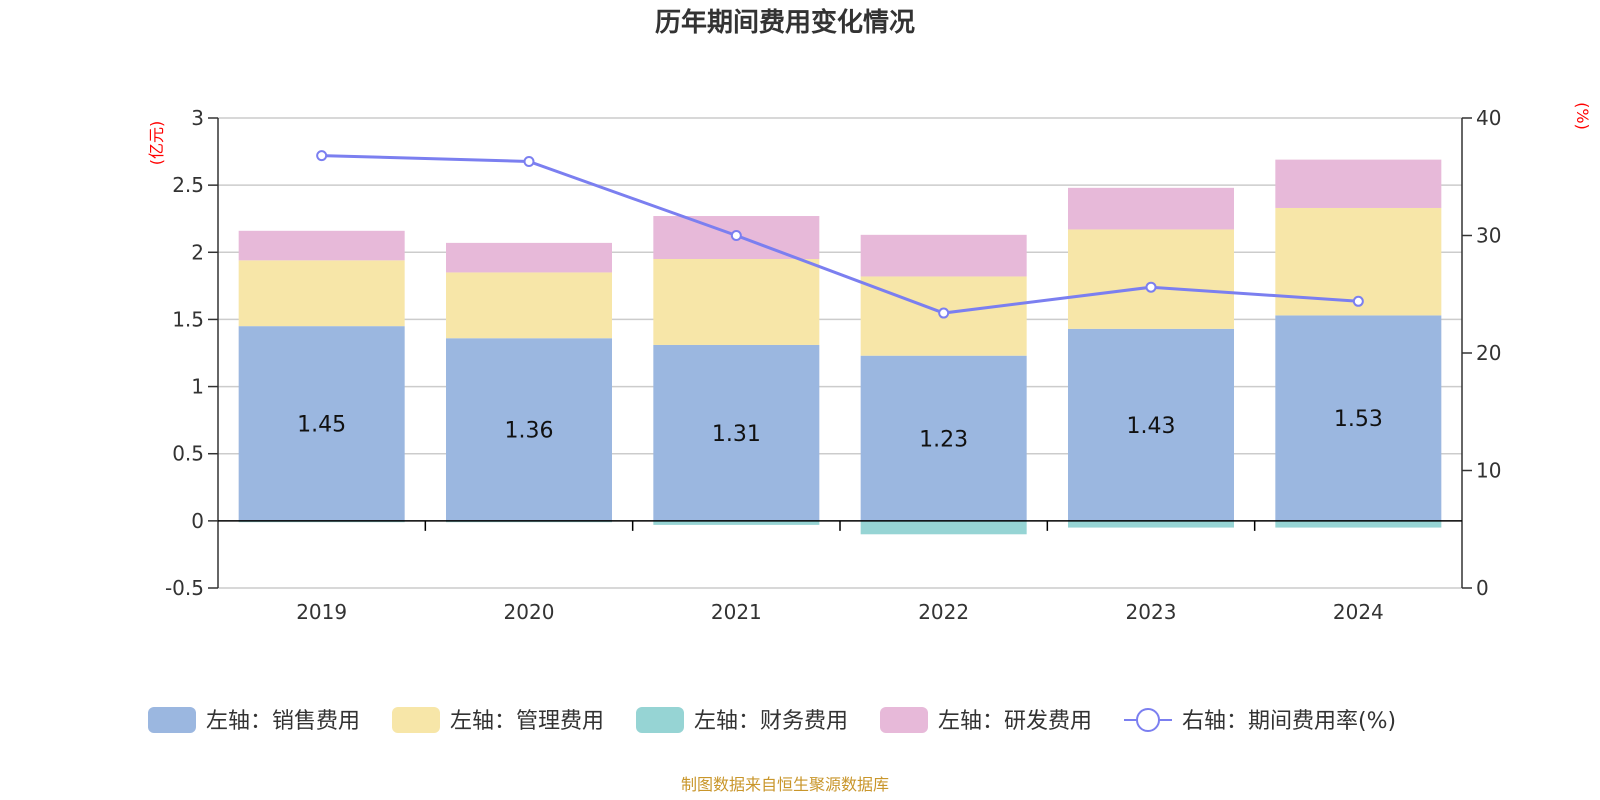  What do you see at coordinates (1015, 721) in the screenshot?
I see `legend-label: 左轴：研发费用` at bounding box center [1015, 721].